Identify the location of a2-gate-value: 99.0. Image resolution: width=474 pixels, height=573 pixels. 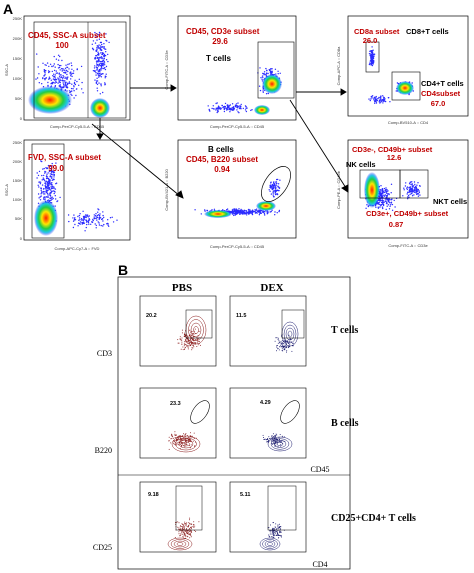
(56, 168).